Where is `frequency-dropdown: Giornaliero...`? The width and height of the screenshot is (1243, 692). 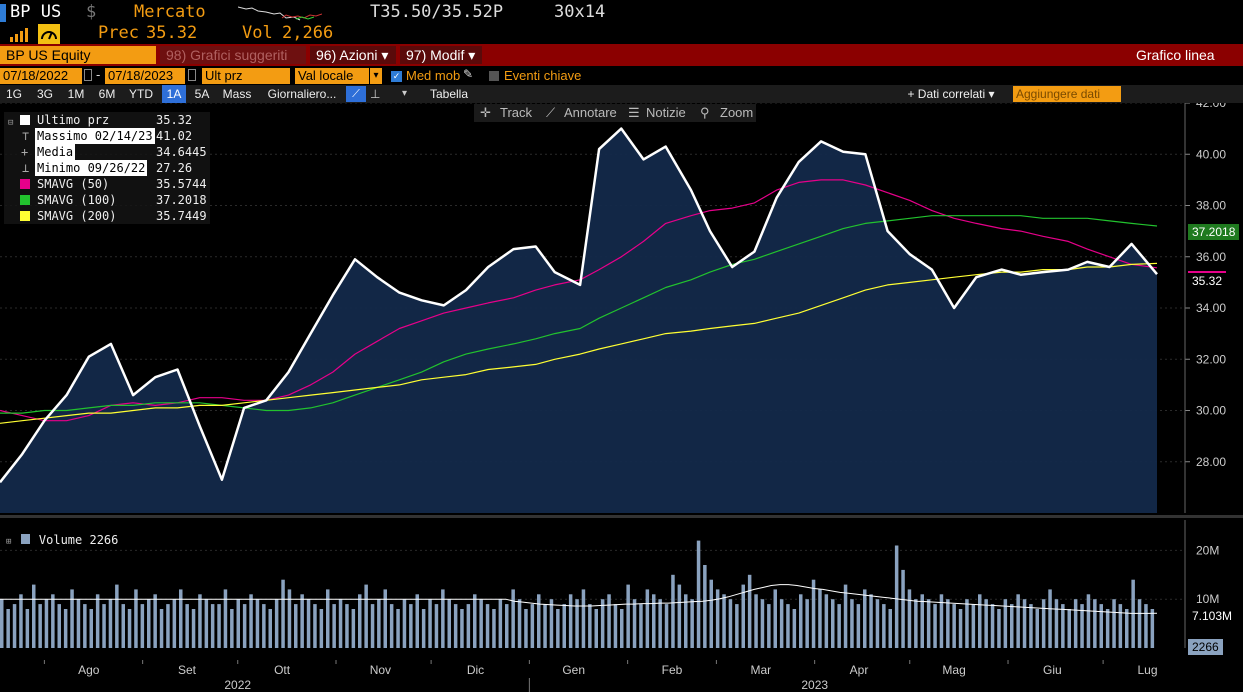 frequency-dropdown: Giornaliero... is located at coordinates (302, 94).